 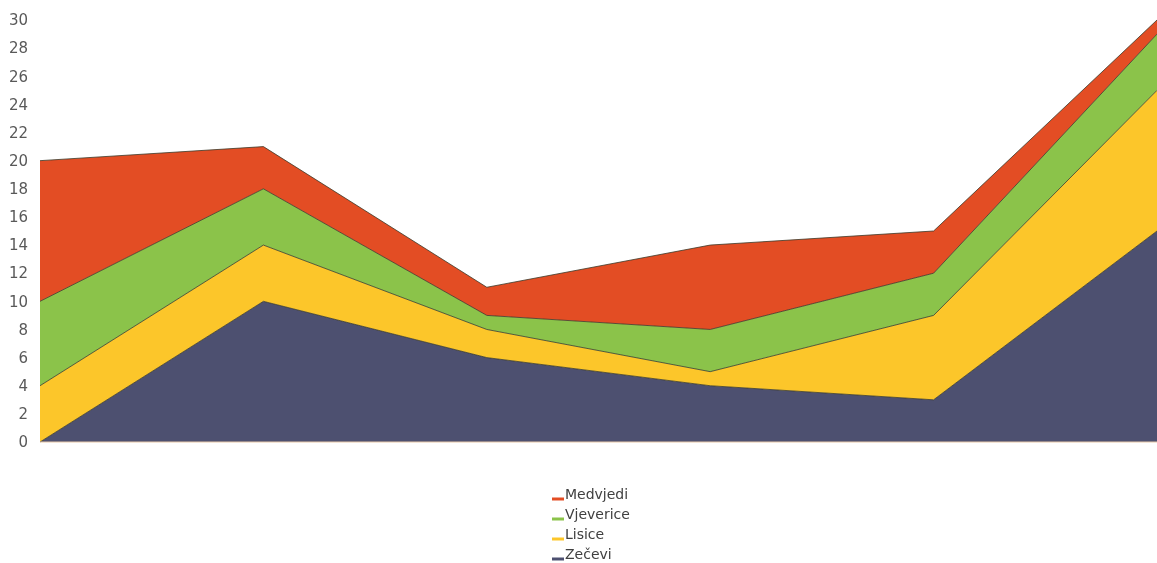 I want to click on y-tick-label: 30, so click(x=18, y=20).